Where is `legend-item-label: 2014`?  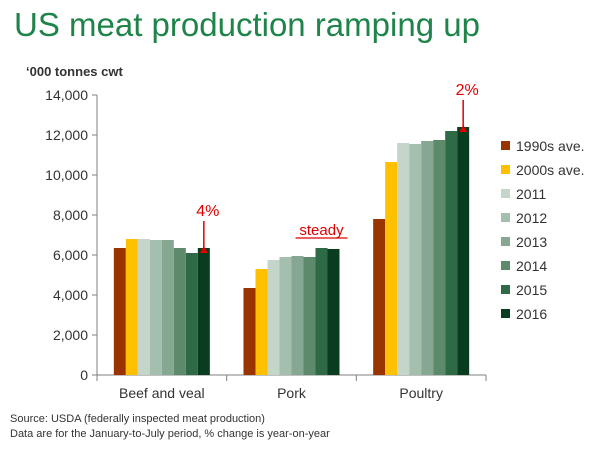
legend-item-label: 2014 is located at coordinates (531, 266).